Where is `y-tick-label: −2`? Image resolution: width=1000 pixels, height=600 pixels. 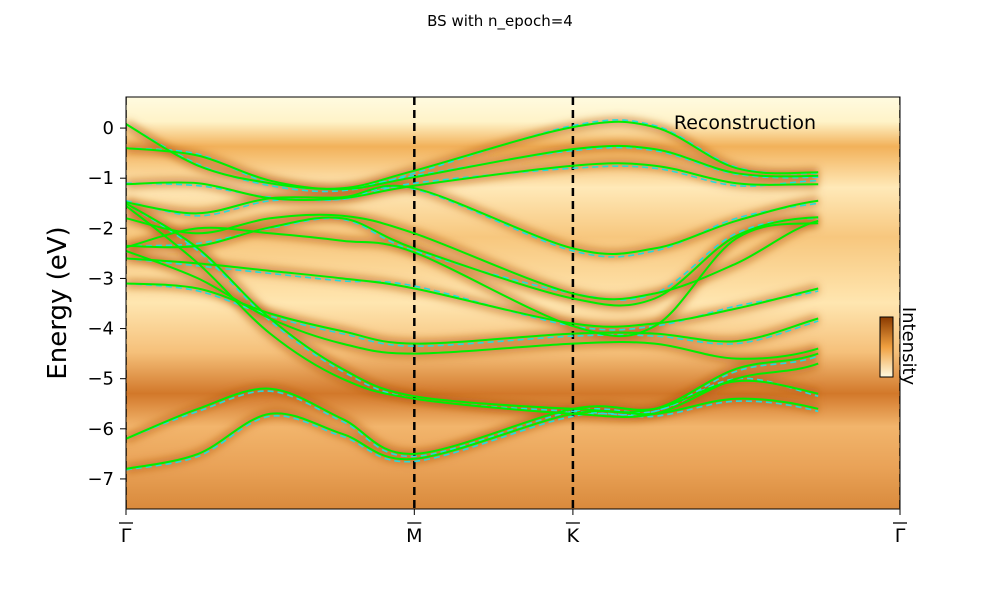
y-tick-label: −2 is located at coordinates (100, 228).